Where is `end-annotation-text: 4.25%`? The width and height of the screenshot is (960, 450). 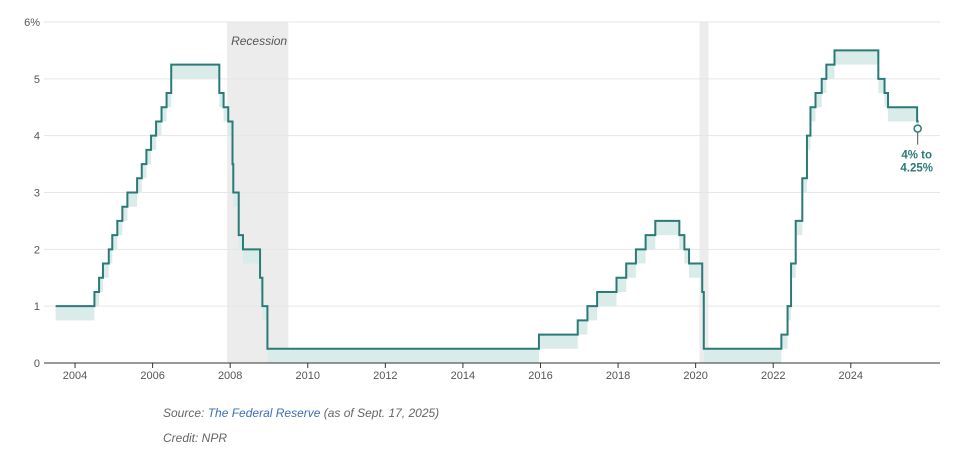
end-annotation-text: 4.25% is located at coordinates (916, 169).